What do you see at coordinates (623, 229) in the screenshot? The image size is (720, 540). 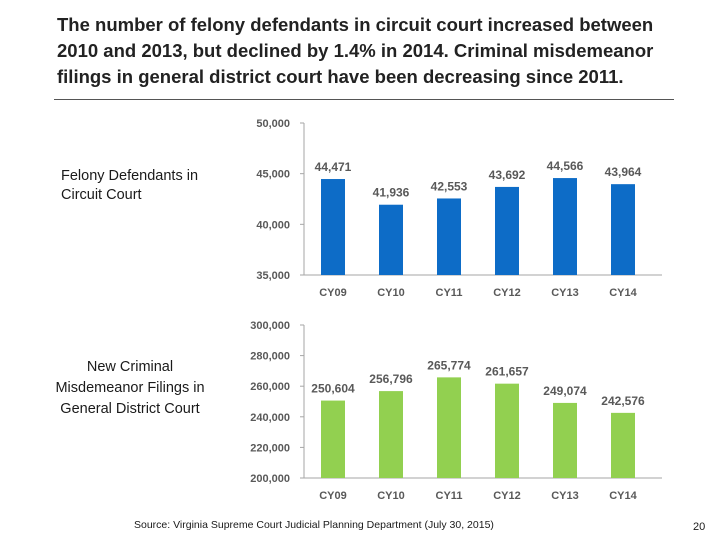 I see `felony-bar-cy14` at bounding box center [623, 229].